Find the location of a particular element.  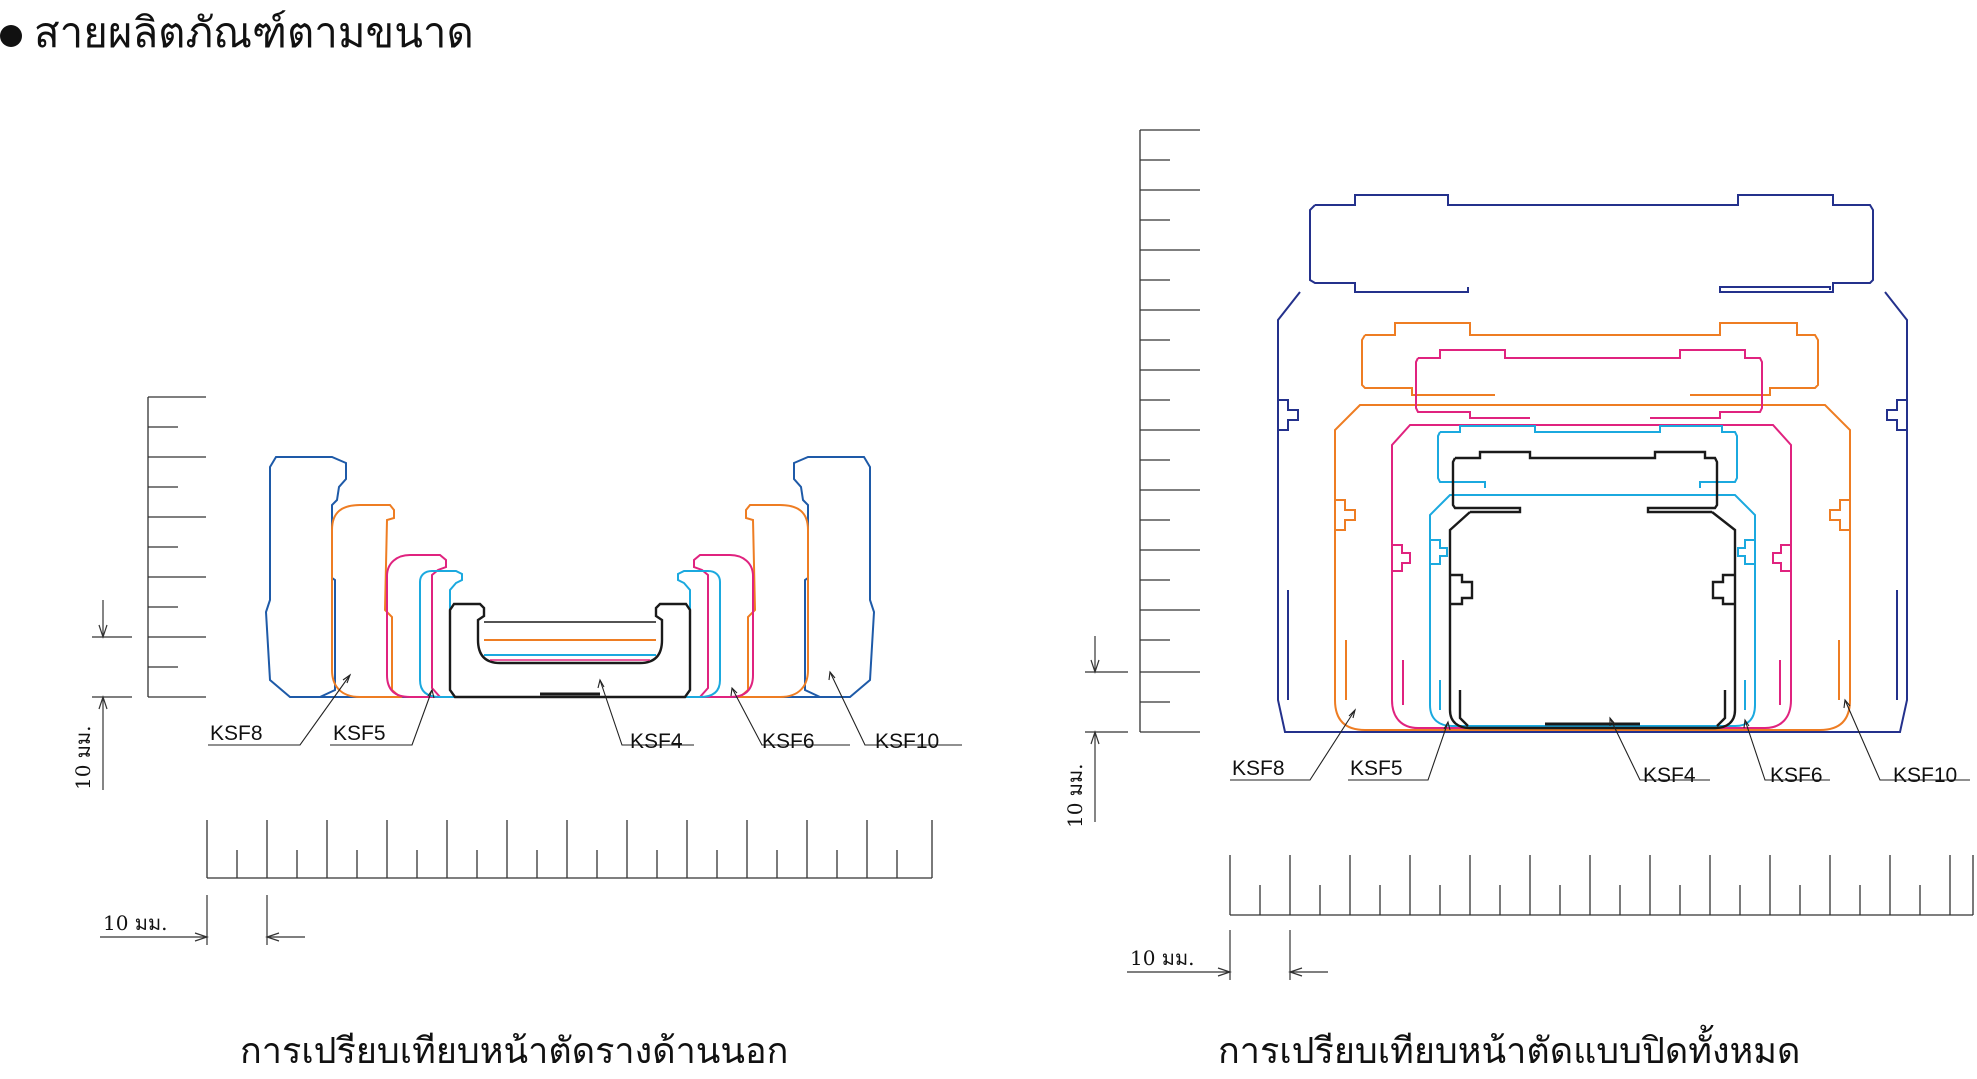

left-ksf8-profile-right is located at coordinates (773, 601).